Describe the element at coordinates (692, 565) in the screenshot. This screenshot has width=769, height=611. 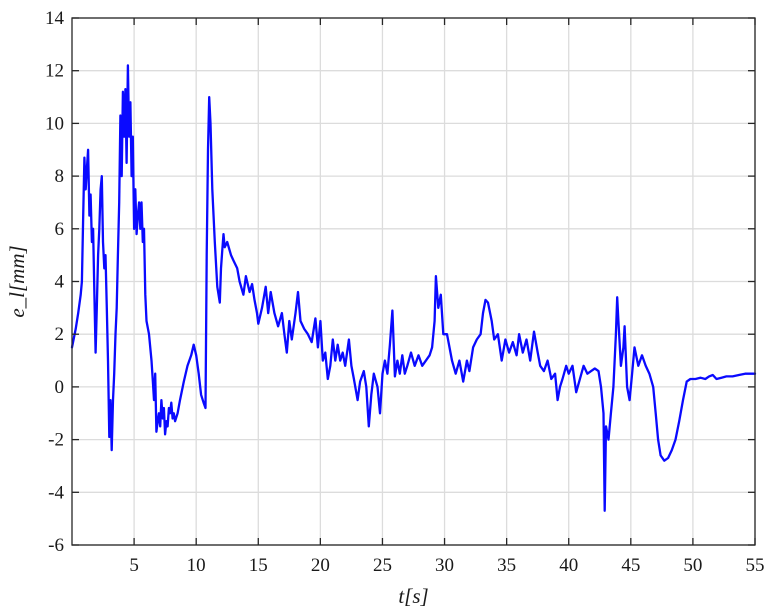
I see `x-tick-label: 50` at that location.